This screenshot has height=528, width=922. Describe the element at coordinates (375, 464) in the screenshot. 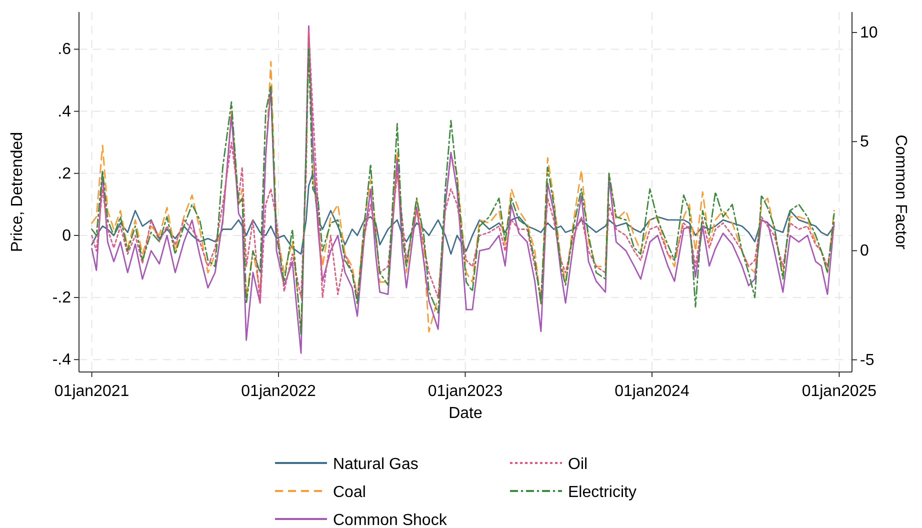

I see `legend-label: Natural Gas` at that location.